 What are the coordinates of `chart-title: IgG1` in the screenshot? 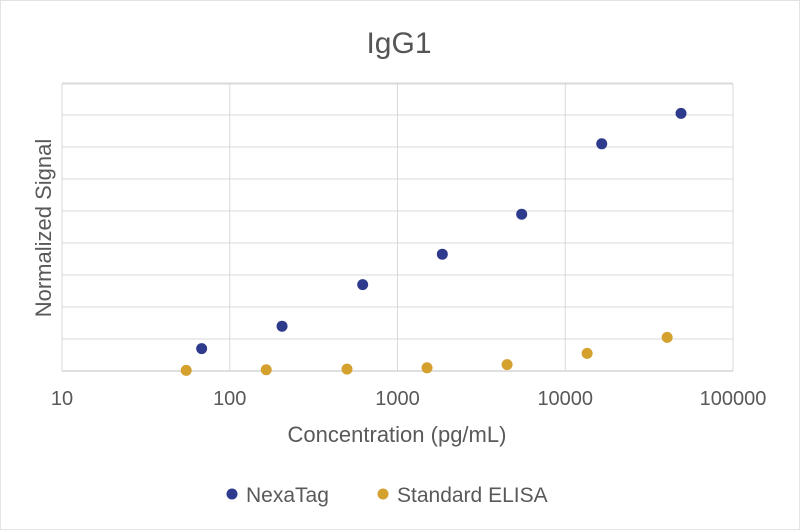 It's located at (398, 43).